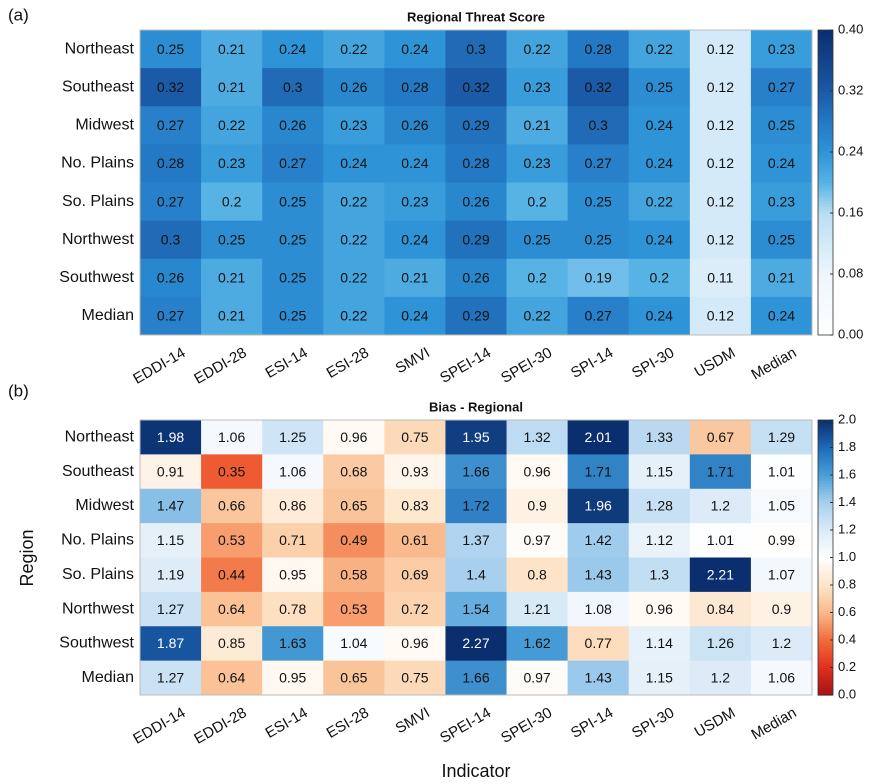 The image size is (871, 784). What do you see at coordinates (348, 363) in the screenshot?
I see `col-label: ESI-28` at bounding box center [348, 363].